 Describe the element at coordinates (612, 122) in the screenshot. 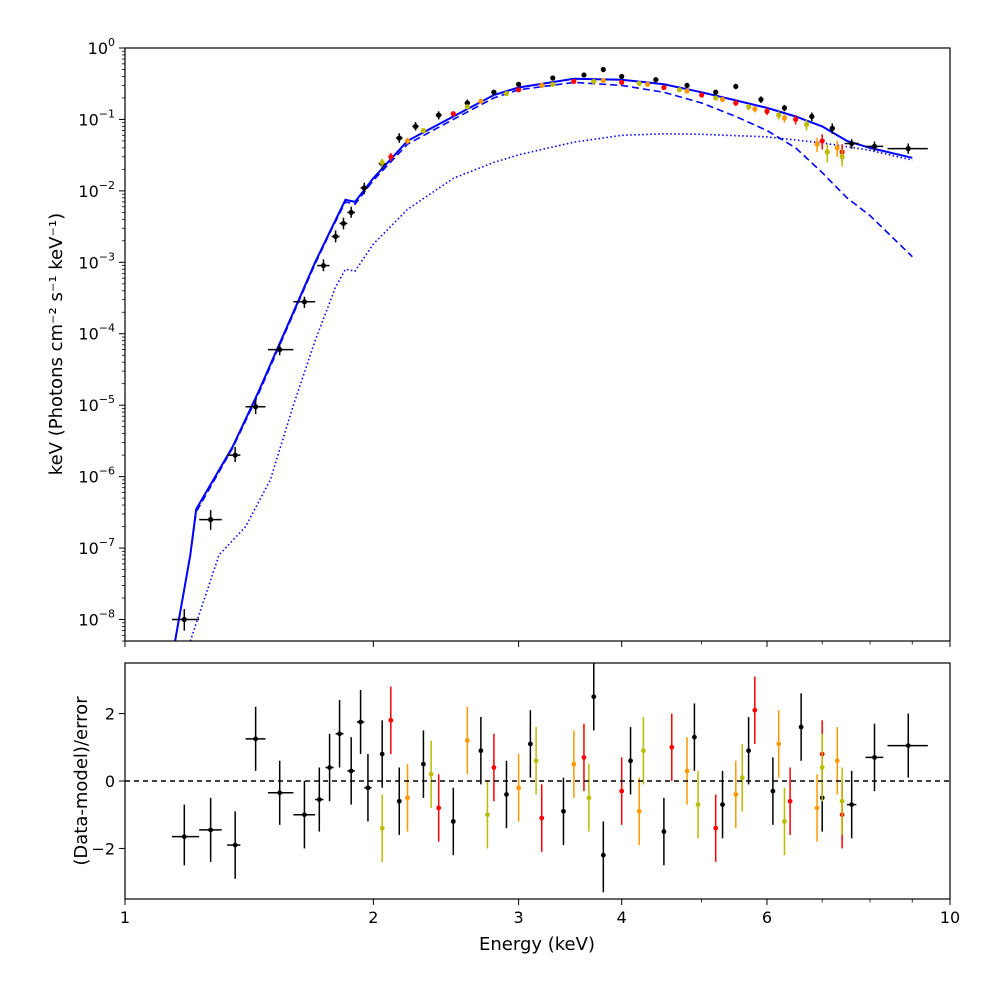

I see `spectrum-series-instrument-olive` at that location.